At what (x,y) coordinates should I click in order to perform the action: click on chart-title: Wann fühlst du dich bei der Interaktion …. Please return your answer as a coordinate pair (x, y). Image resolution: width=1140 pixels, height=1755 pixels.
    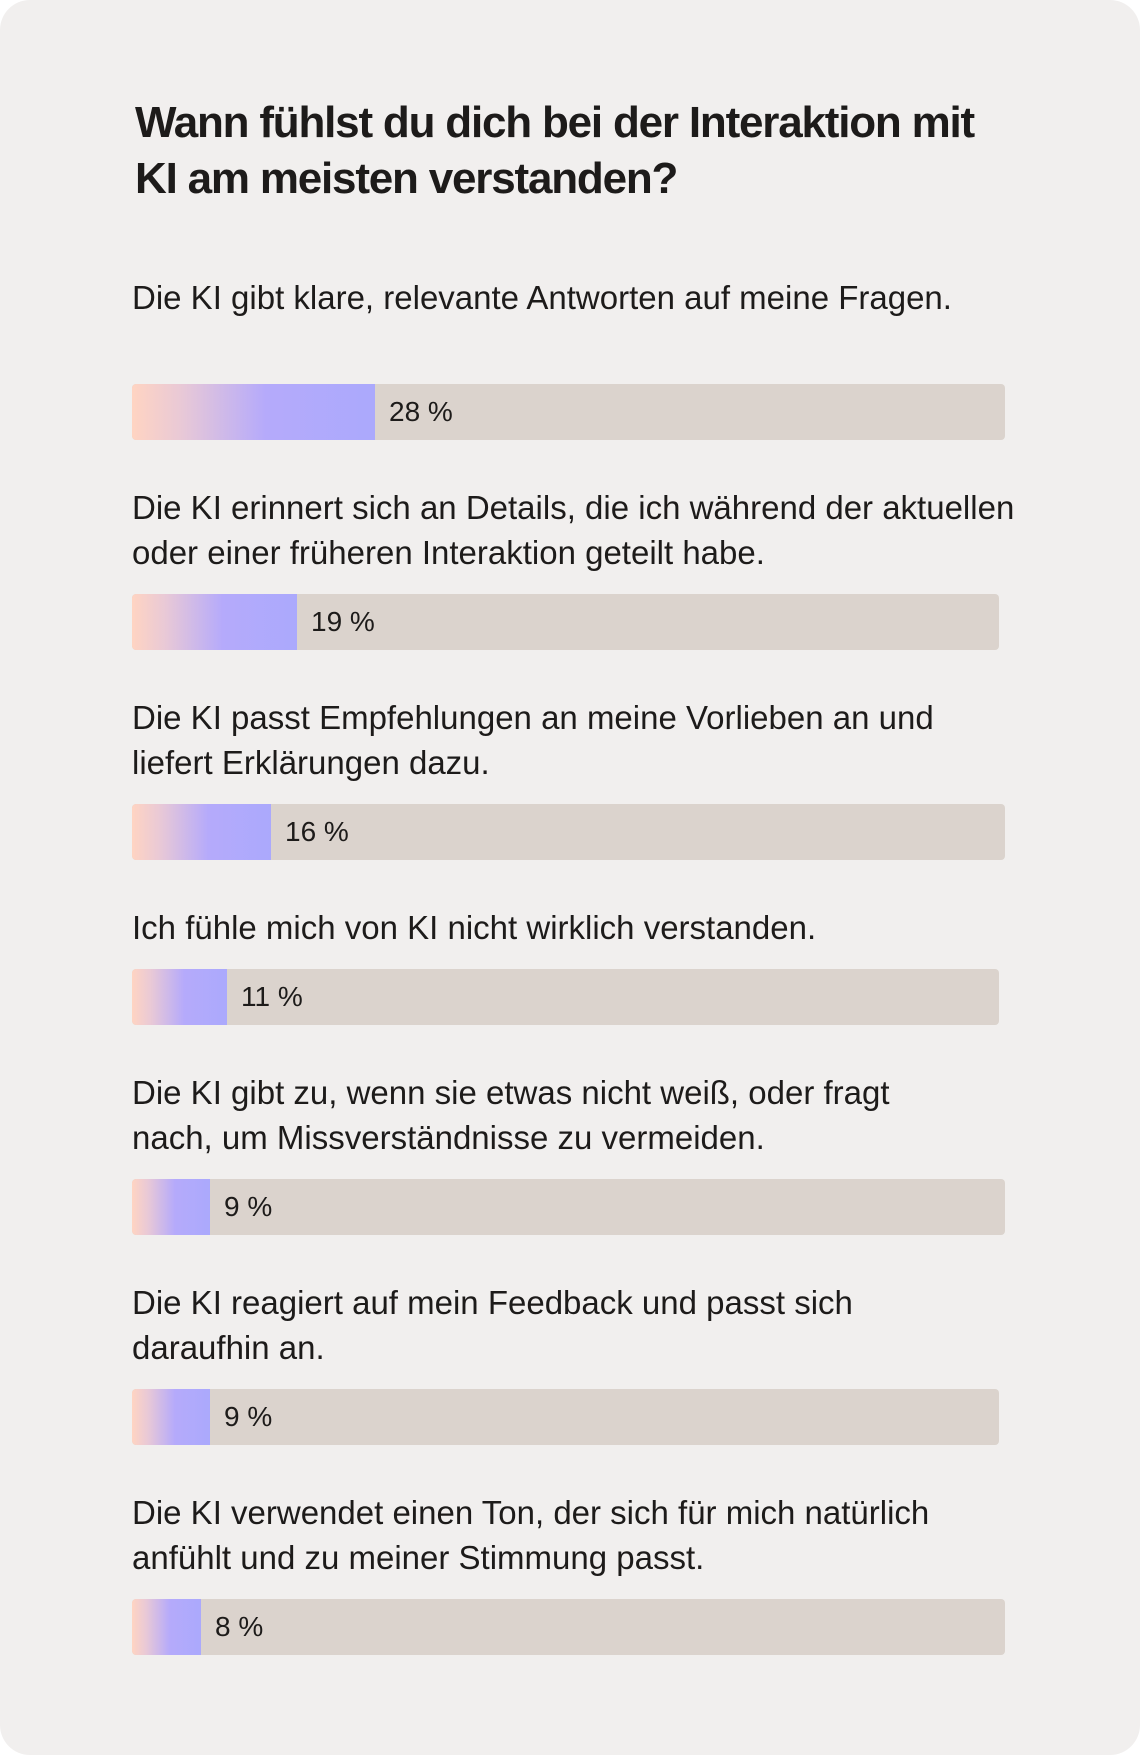
    Looking at the image, I should click on (555, 150).